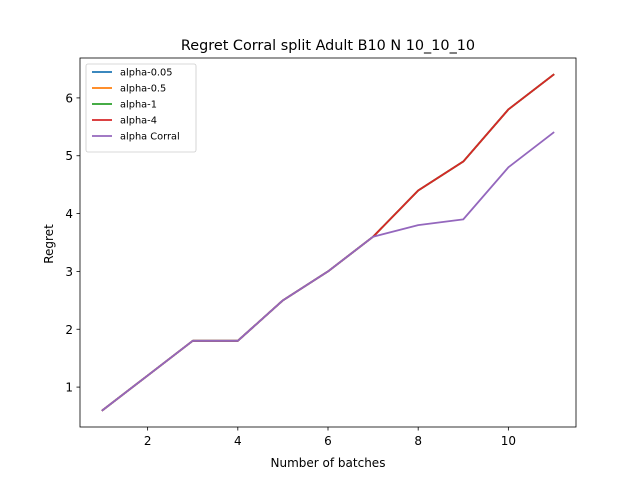  I want to click on legend-label-2: alpha-1, so click(138, 105).